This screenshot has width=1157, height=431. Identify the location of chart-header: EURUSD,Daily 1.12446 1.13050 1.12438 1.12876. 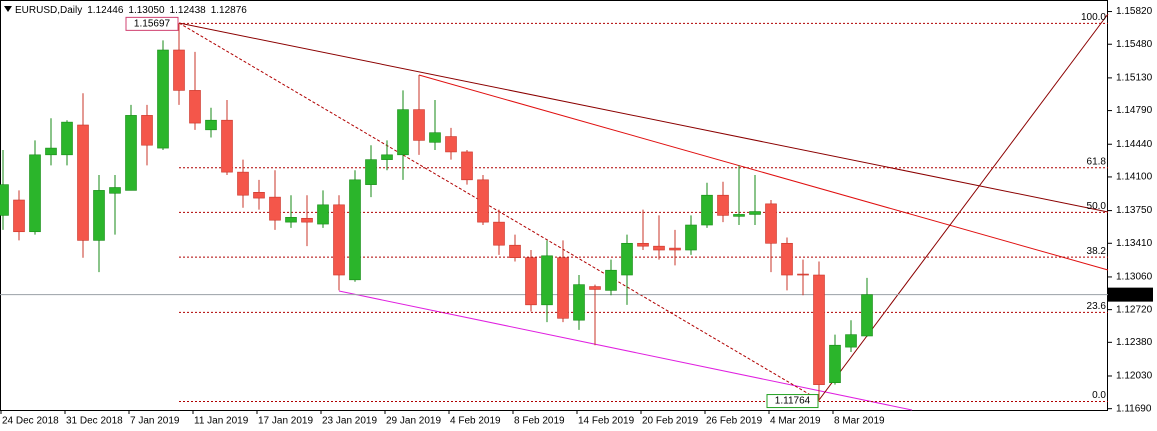
(131, 10).